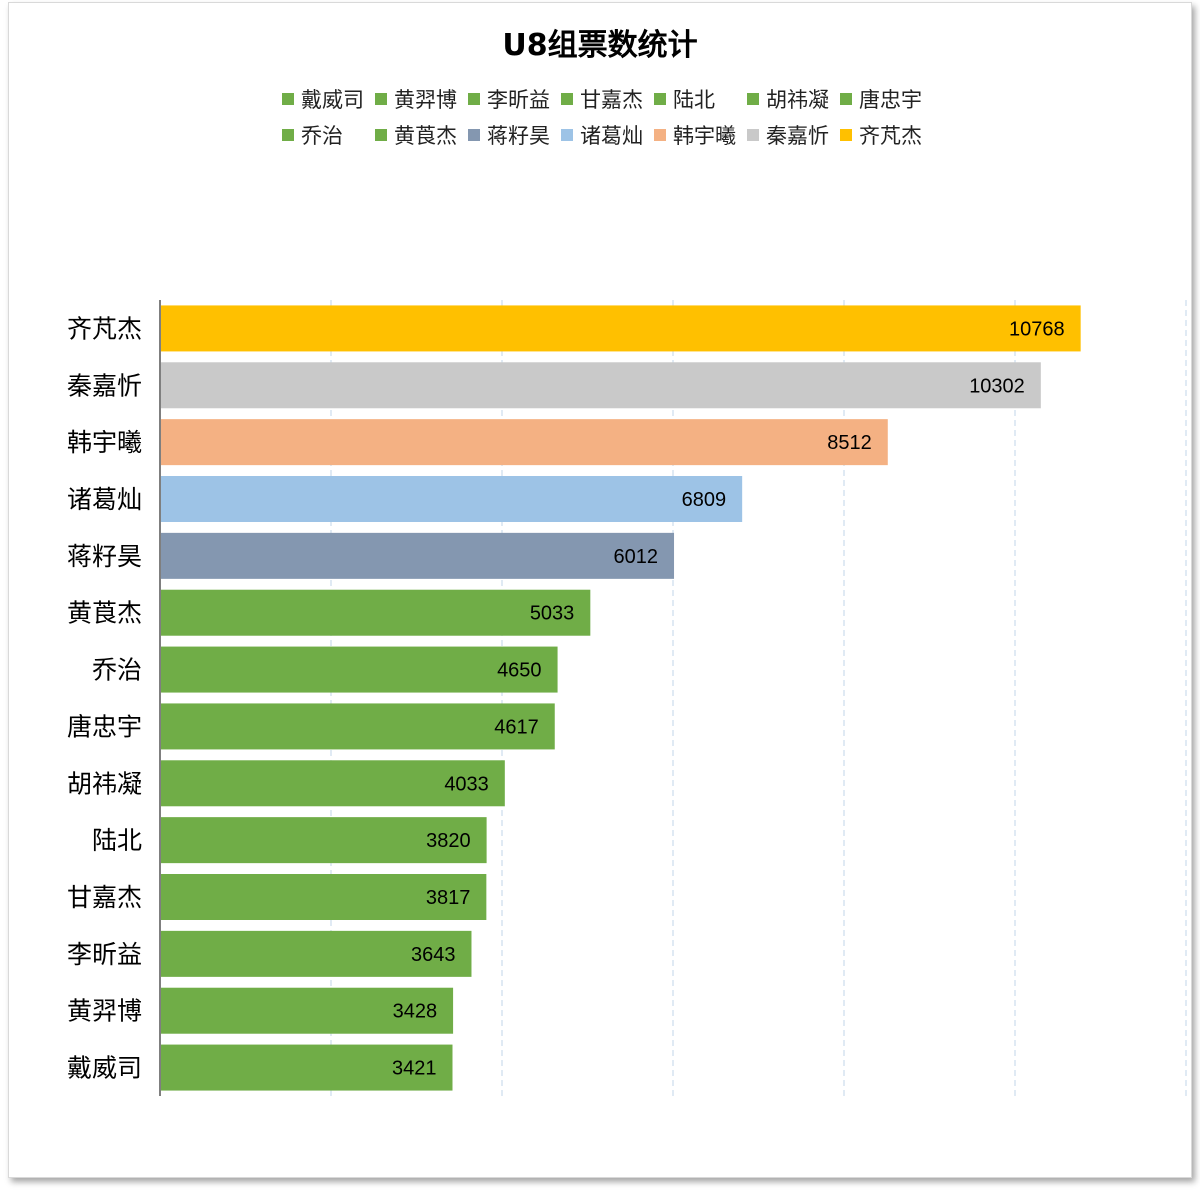  What do you see at coordinates (611, 100) in the screenshot?
I see `legend-label: 甘嘉杰` at bounding box center [611, 100].